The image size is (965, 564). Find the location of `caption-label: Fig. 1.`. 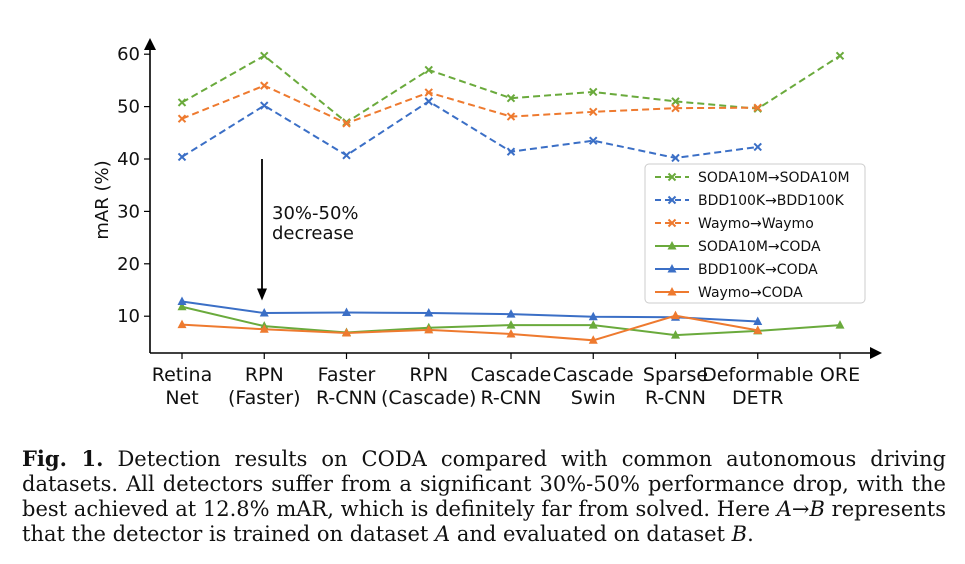

caption-label: Fig. 1. is located at coordinates (63, 458).